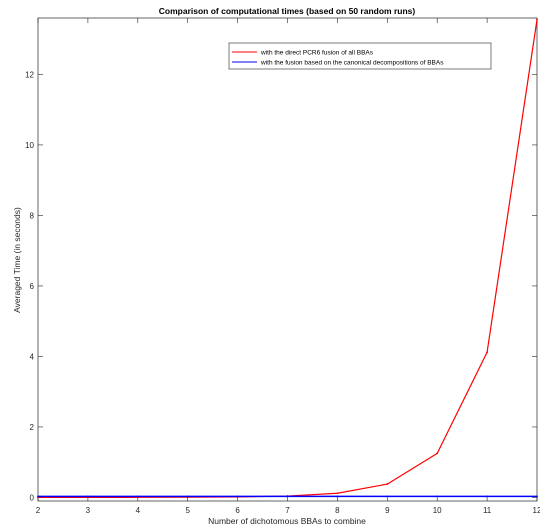 This screenshot has height=527, width=540. Describe the element at coordinates (337, 510) in the screenshot. I see `x-tick-label: 8` at that location.